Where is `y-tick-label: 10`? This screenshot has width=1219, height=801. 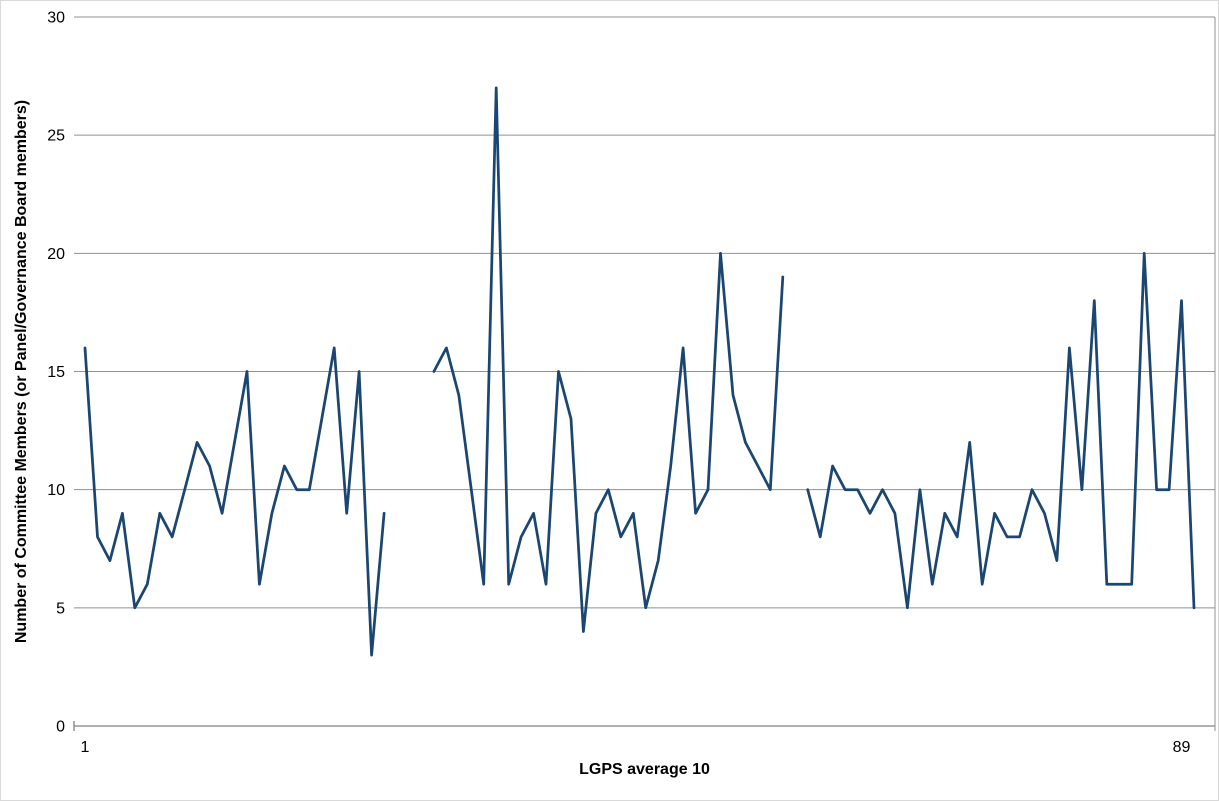
y-tick-label: 10 is located at coordinates (56, 490).